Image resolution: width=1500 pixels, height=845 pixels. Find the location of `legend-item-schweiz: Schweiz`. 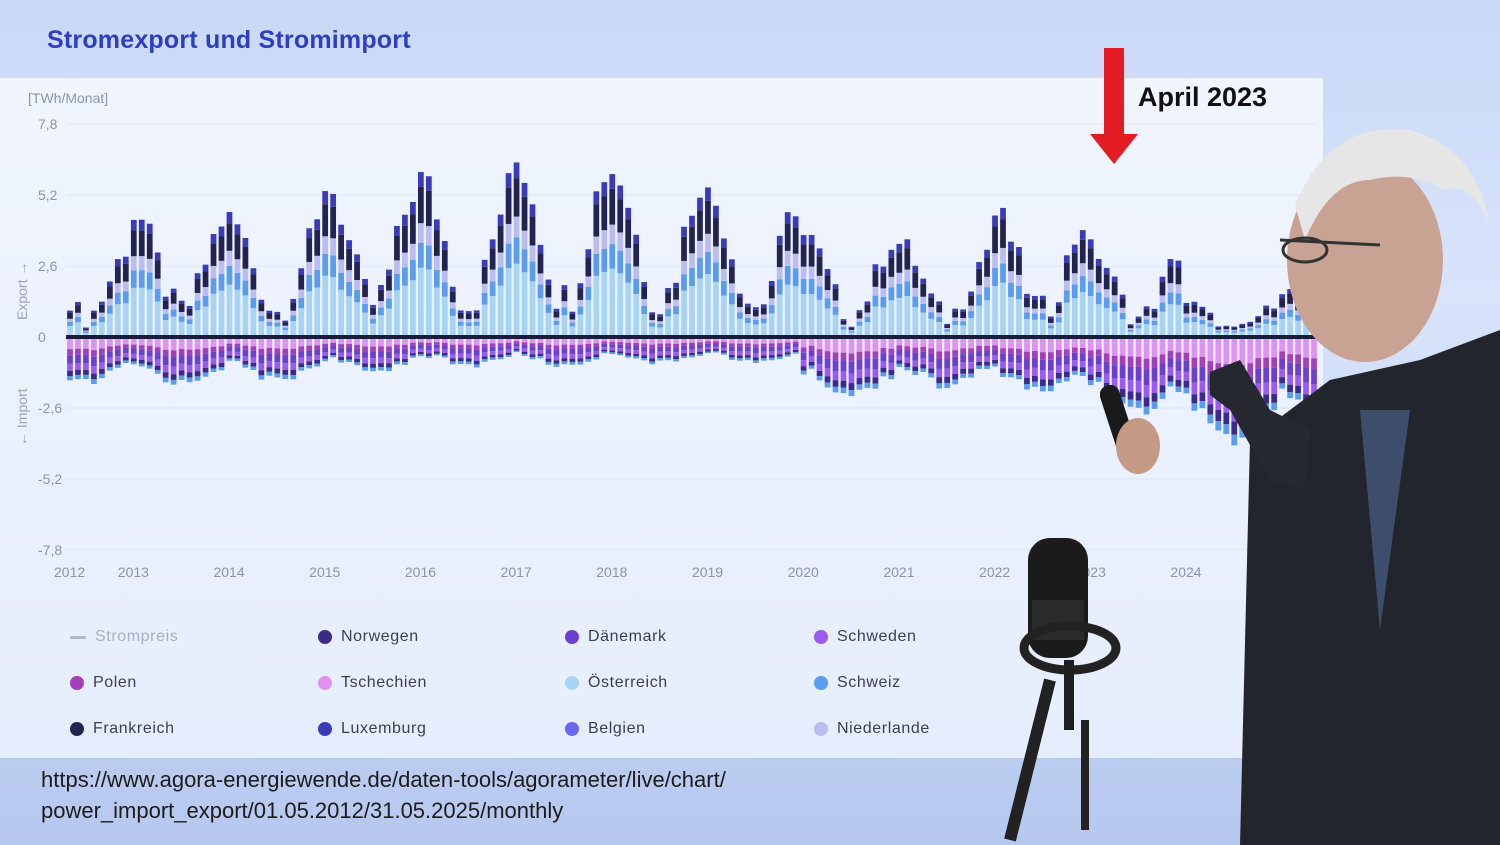

legend-item-schweiz: Schweiz is located at coordinates (857, 683).